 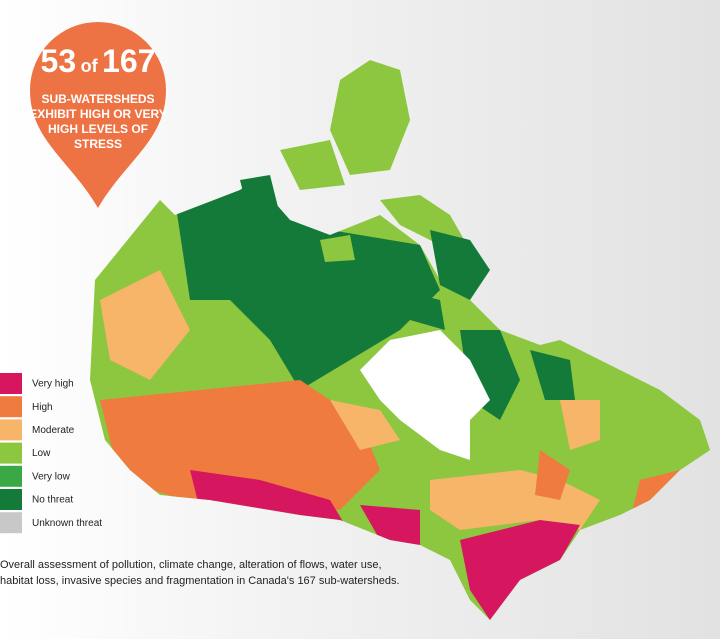 I want to click on headline-line: EXHIBIT HIGH OR VERY, so click(x=98, y=114).